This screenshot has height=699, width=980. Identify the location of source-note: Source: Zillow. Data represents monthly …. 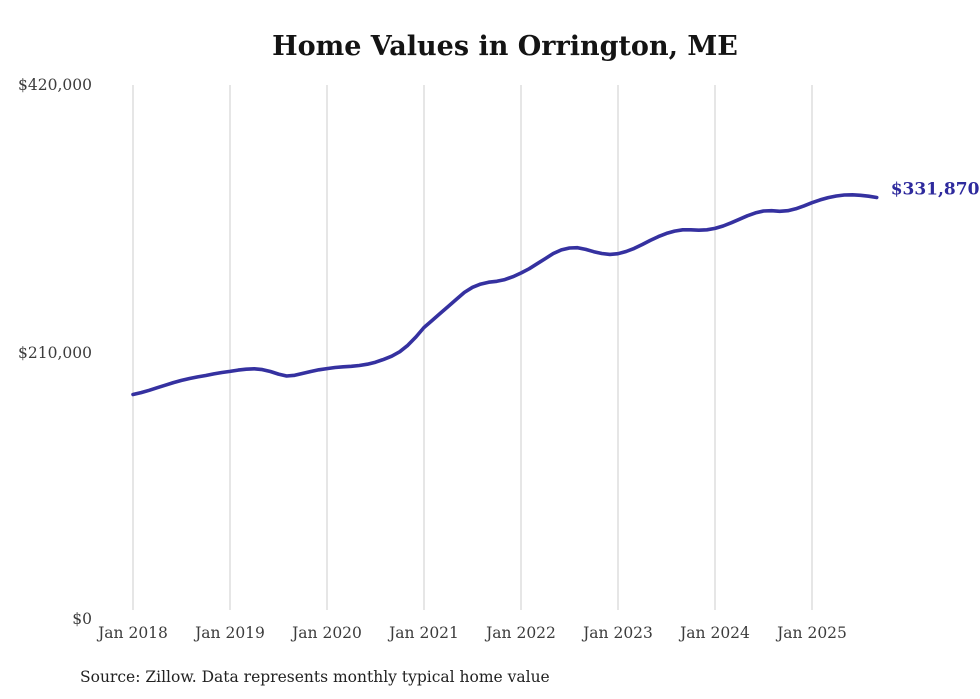
(315, 677).